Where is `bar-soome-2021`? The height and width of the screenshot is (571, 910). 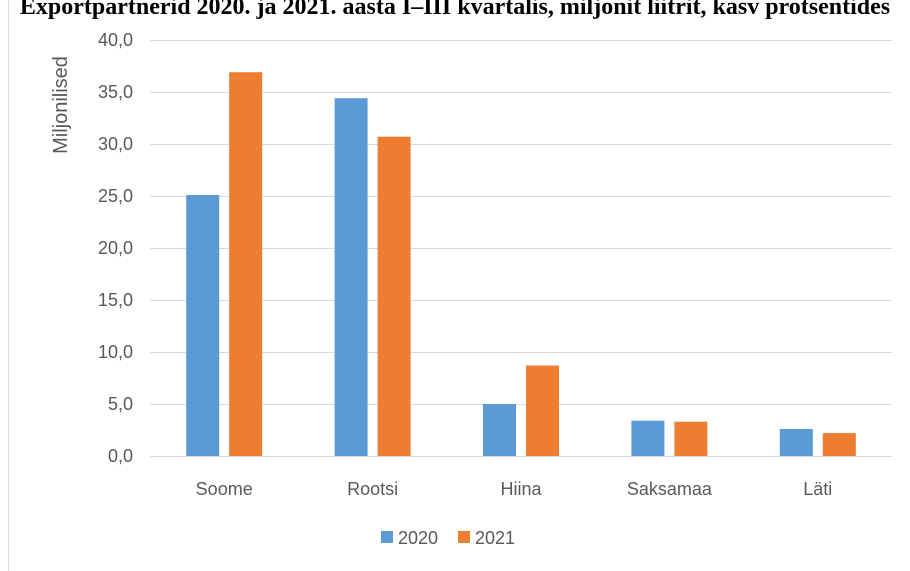 bar-soome-2021 is located at coordinates (246, 264).